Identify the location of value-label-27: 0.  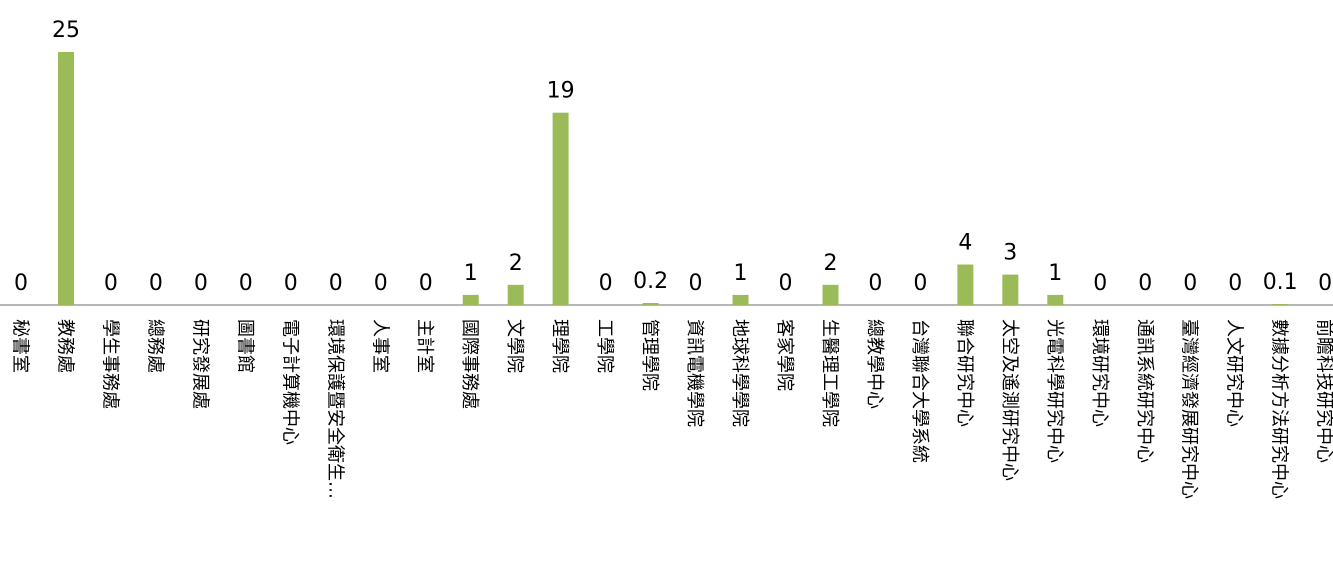
(1235, 283).